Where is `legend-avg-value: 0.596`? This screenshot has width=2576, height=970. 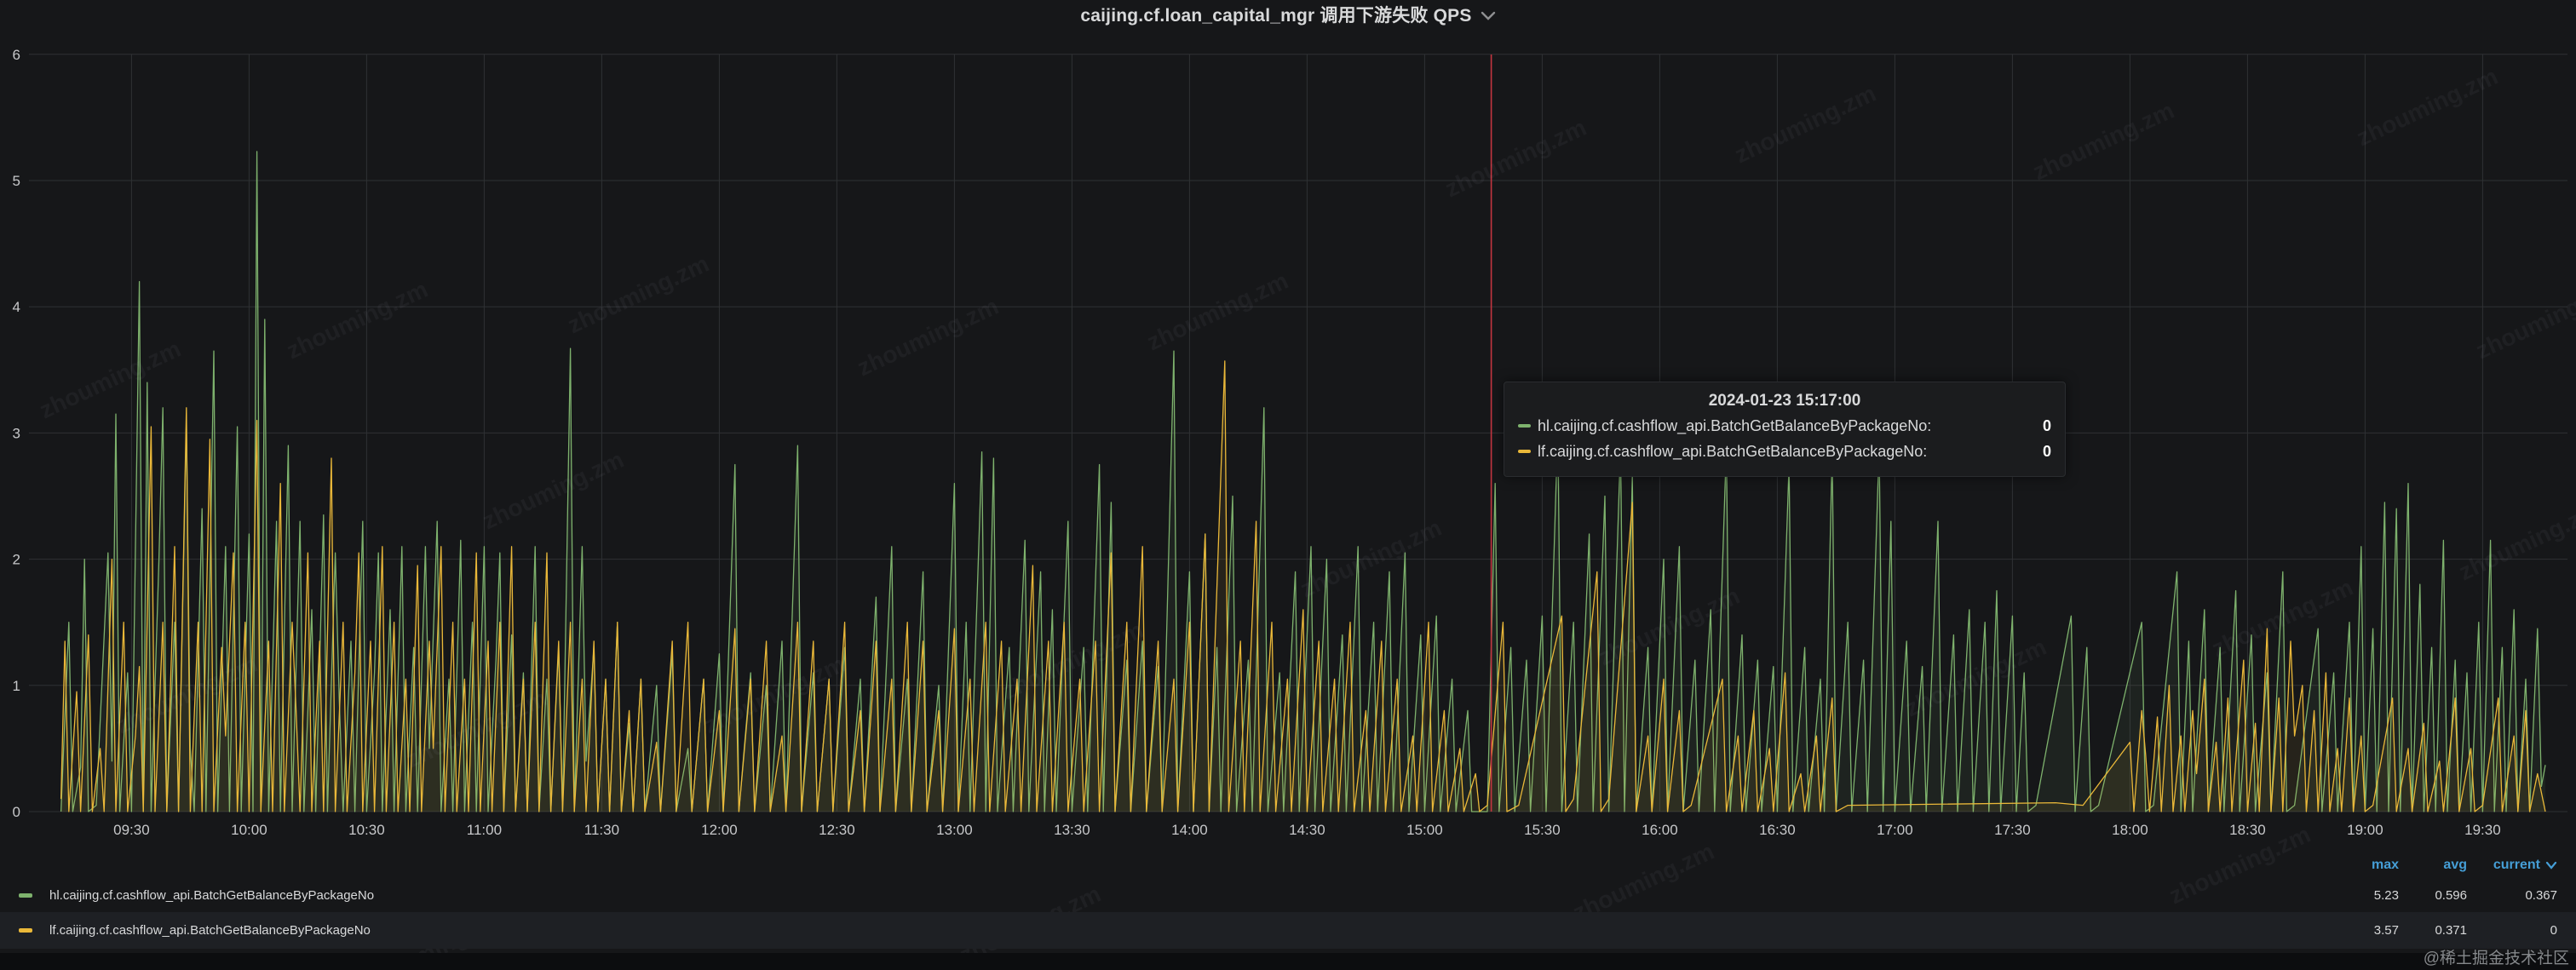 legend-avg-value: 0.596 is located at coordinates (2451, 895).